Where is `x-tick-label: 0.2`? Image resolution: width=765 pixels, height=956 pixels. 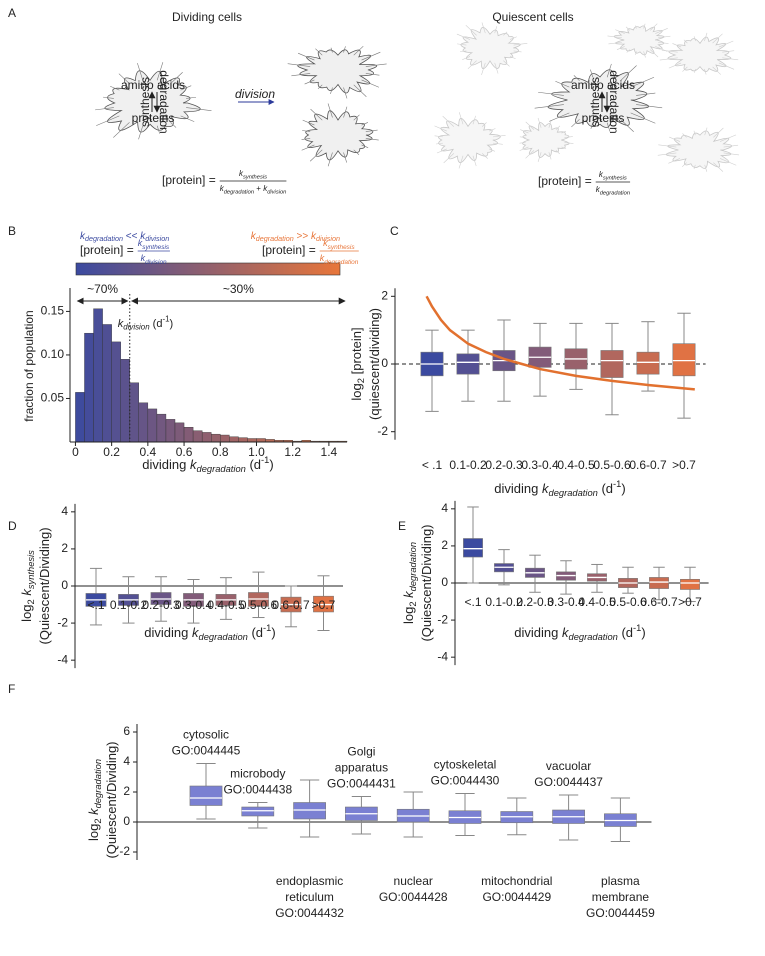 x-tick-label: 0.2 is located at coordinates (111, 452).